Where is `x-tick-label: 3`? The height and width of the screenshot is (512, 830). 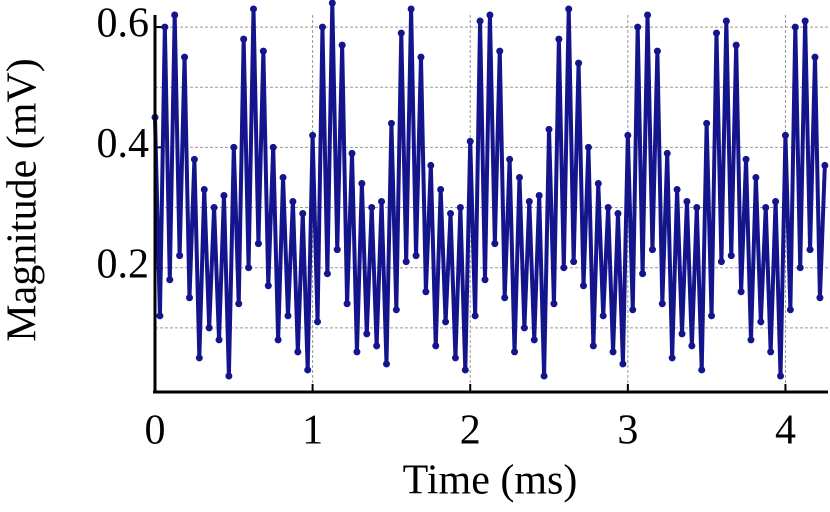 x-tick-label: 3 is located at coordinates (627, 431).